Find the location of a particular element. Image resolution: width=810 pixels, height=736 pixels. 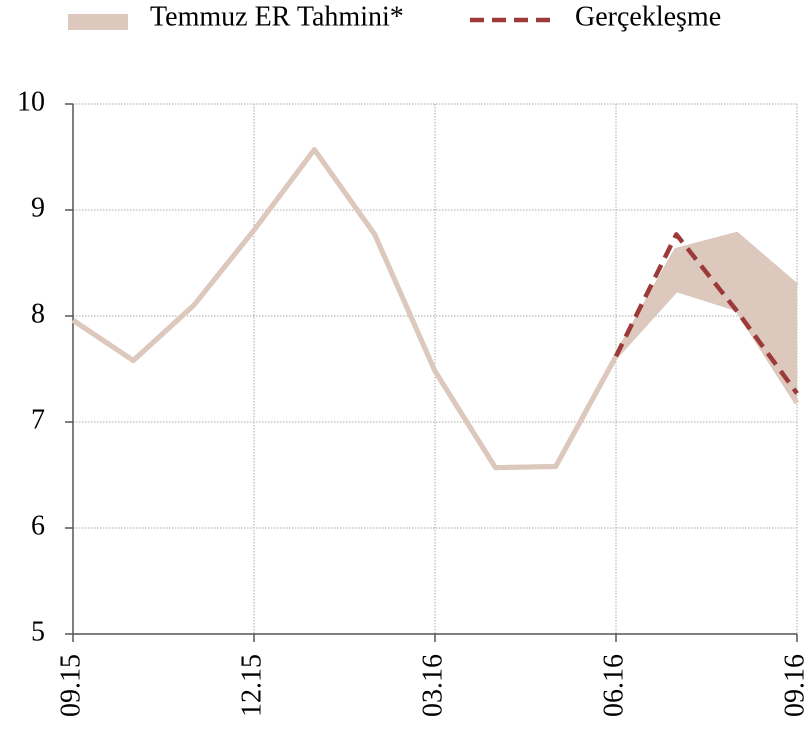

y-tick-label: 9 is located at coordinates (38, 207).